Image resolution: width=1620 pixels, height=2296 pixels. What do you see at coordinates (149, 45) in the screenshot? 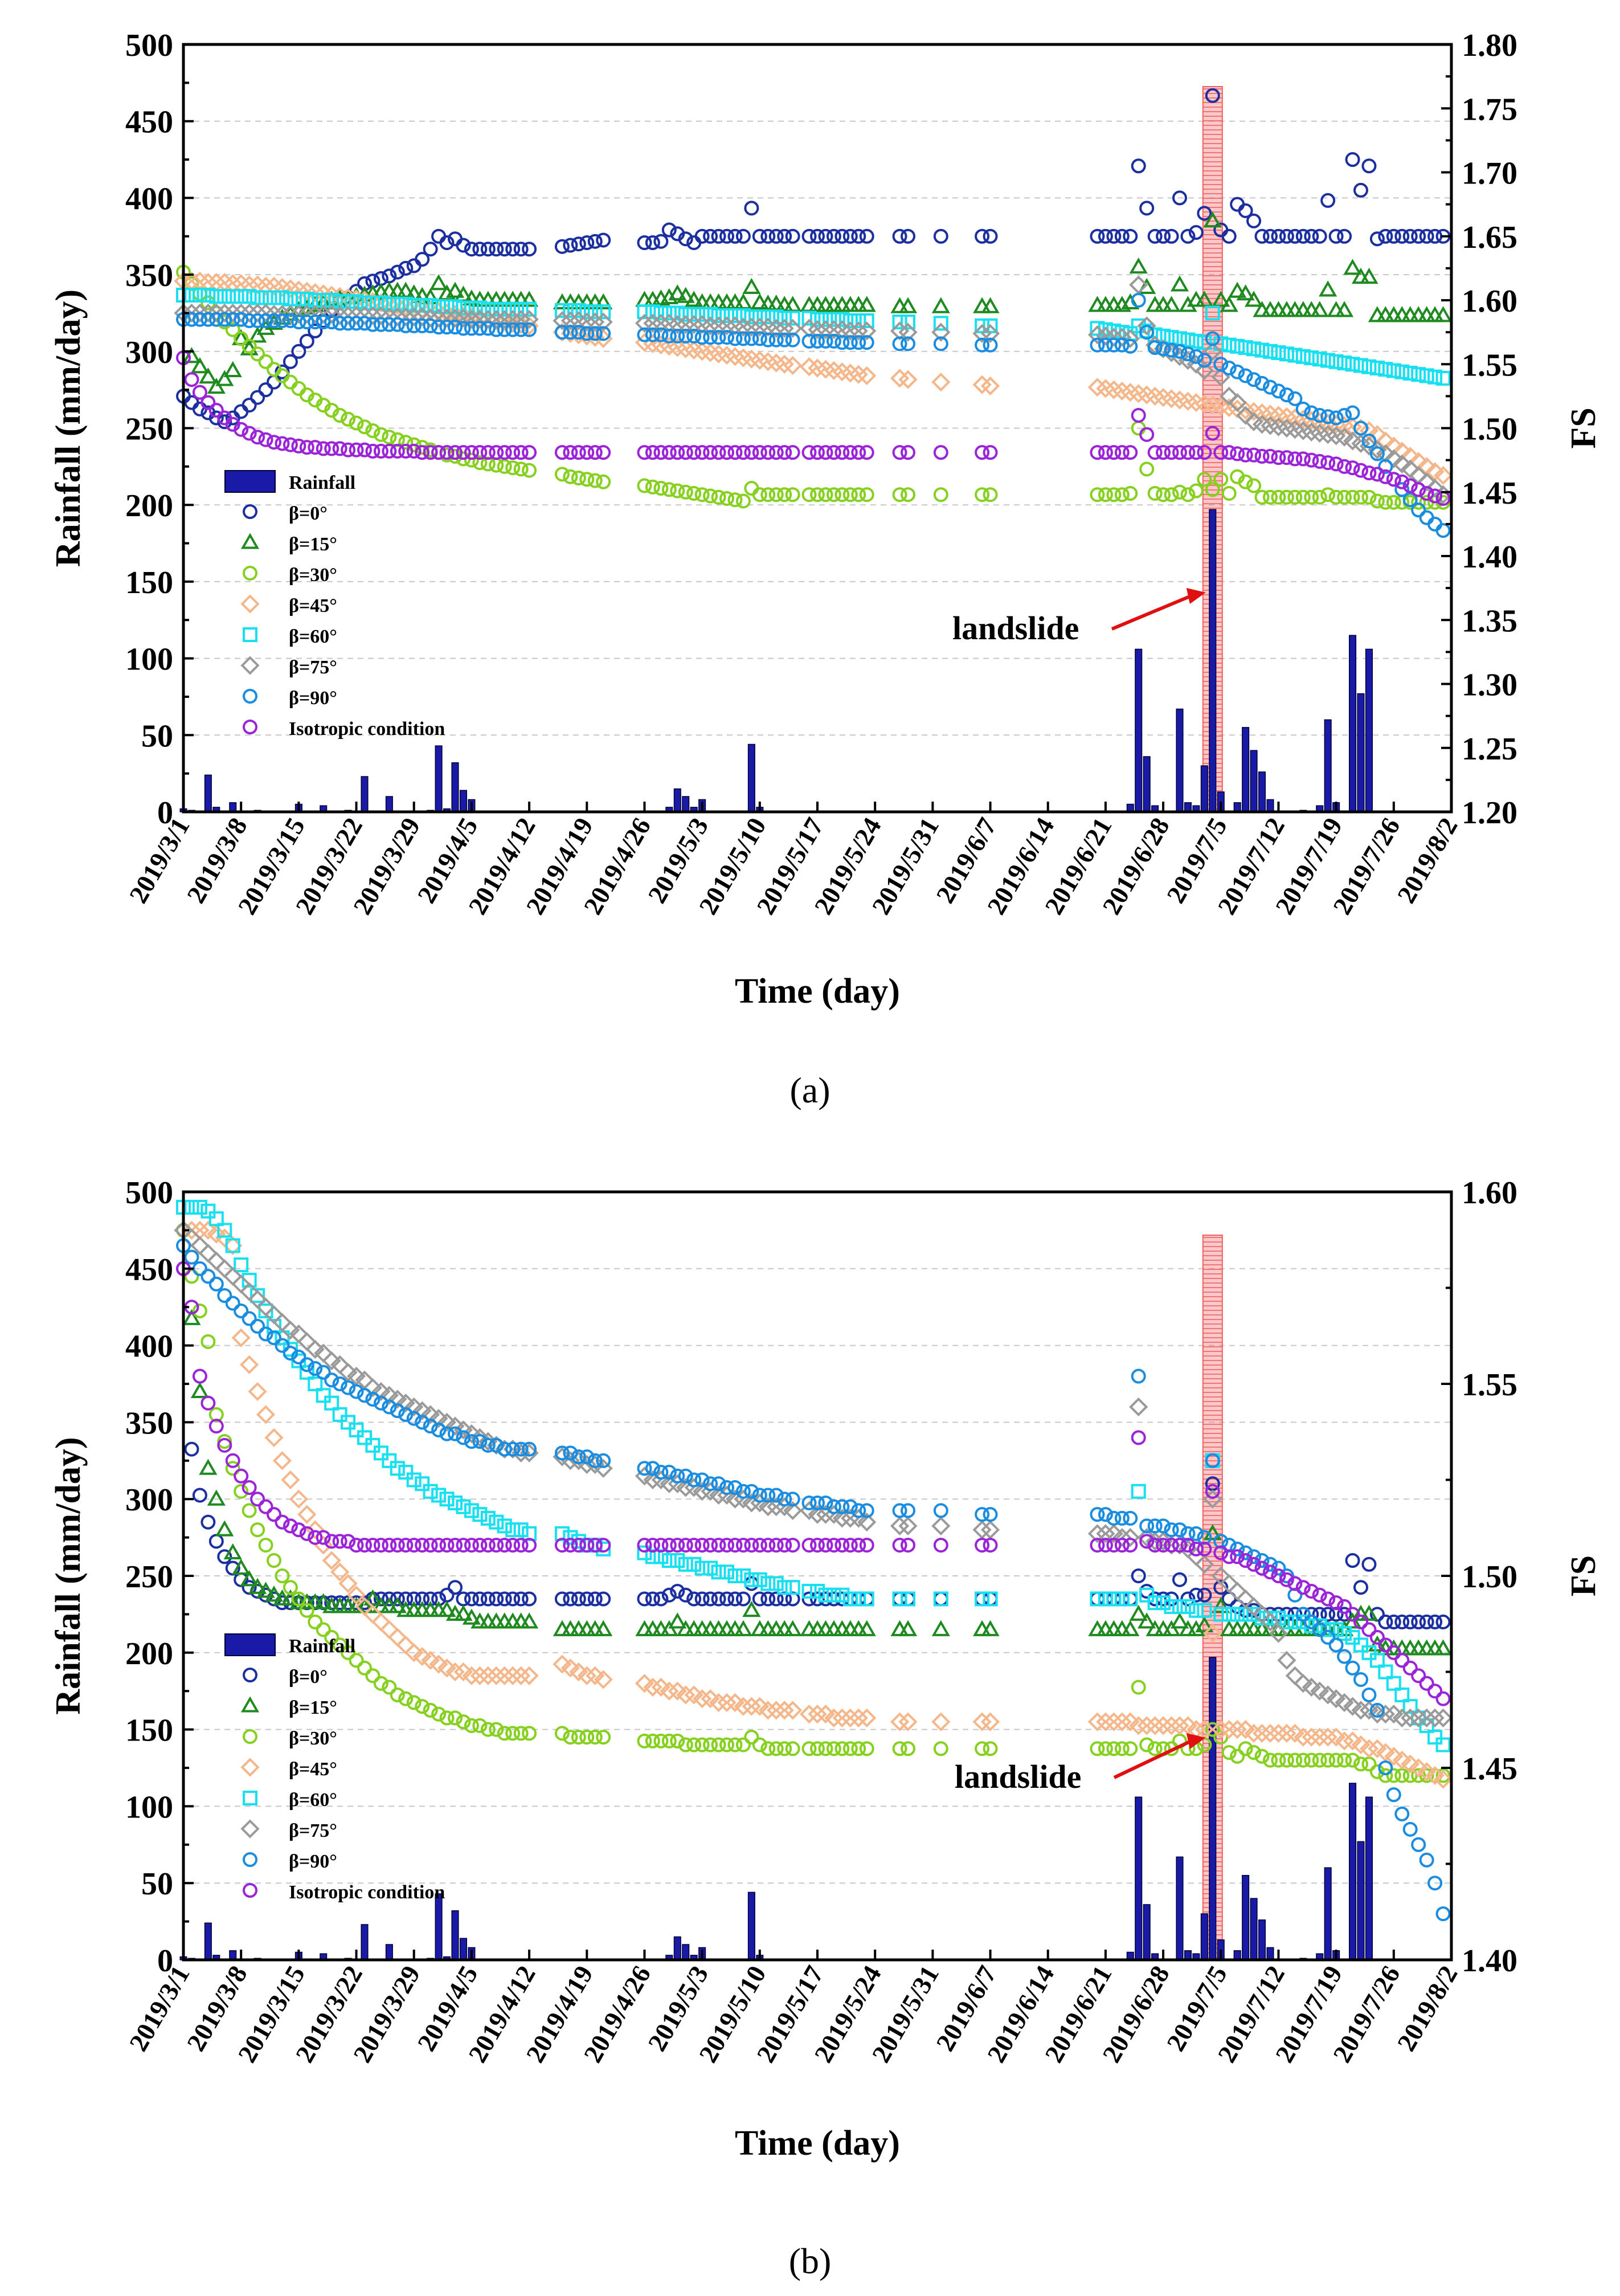
I see `panel-a-left-tick-label: 500` at bounding box center [149, 45].